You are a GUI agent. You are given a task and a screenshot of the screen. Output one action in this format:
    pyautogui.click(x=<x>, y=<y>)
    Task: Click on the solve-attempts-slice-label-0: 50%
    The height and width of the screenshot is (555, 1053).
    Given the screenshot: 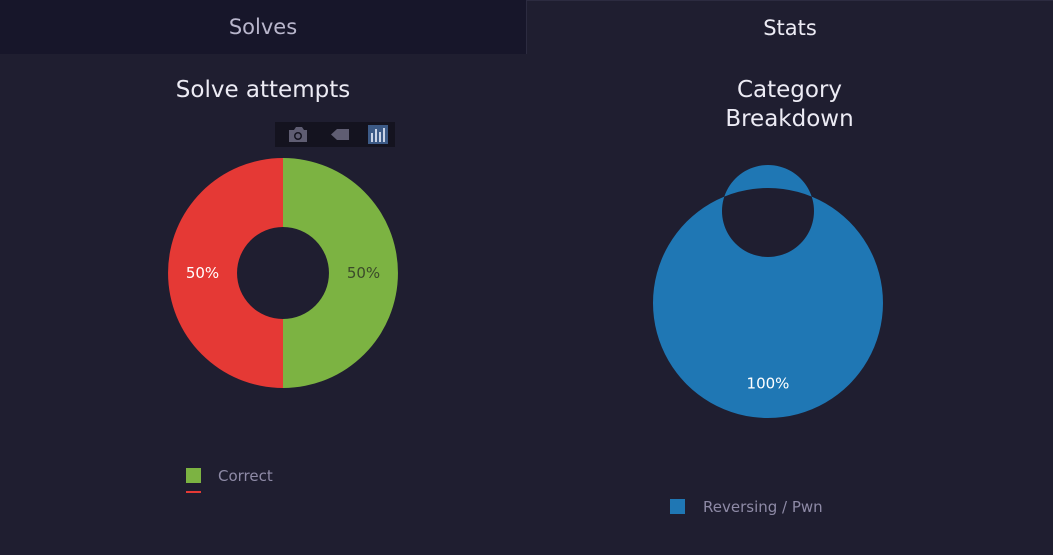 What is the action you would take?
    pyautogui.click(x=363, y=273)
    